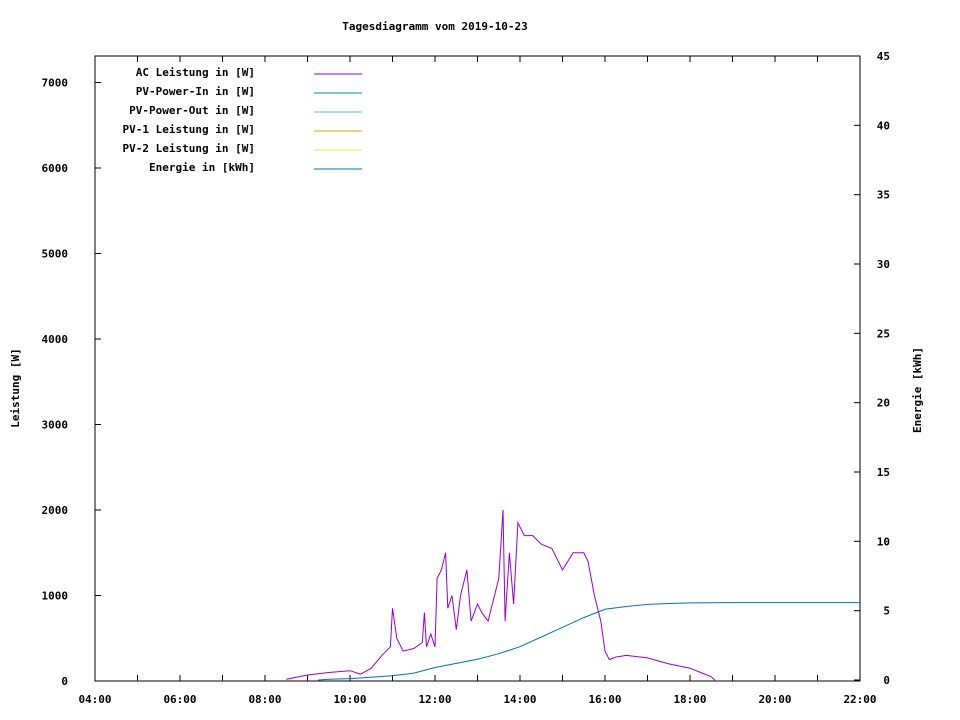  What do you see at coordinates (202, 167) in the screenshot?
I see `legend-label: Energie in [kWh]` at bounding box center [202, 167].